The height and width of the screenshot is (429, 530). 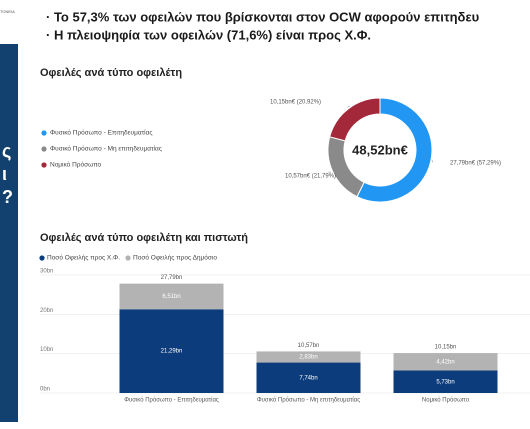 What do you see at coordinates (46, 350) in the screenshot?
I see `y-tick-label: 10bn` at bounding box center [46, 350].